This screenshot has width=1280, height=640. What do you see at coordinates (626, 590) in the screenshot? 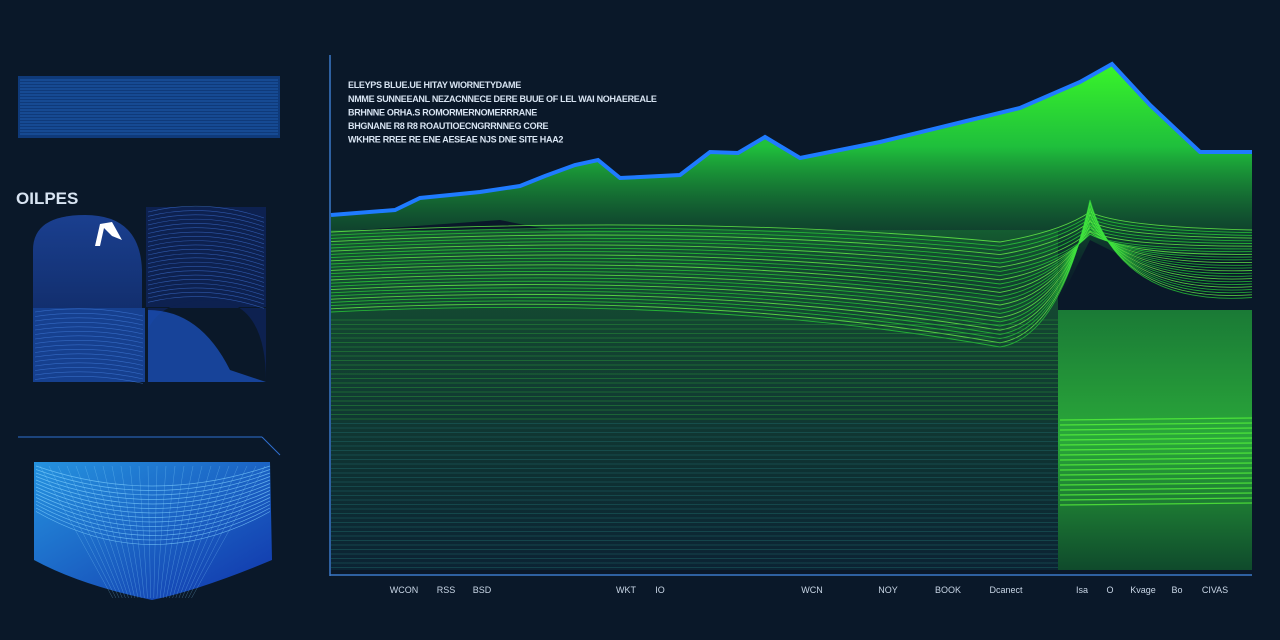
I see `x-label: WKT` at bounding box center [626, 590].